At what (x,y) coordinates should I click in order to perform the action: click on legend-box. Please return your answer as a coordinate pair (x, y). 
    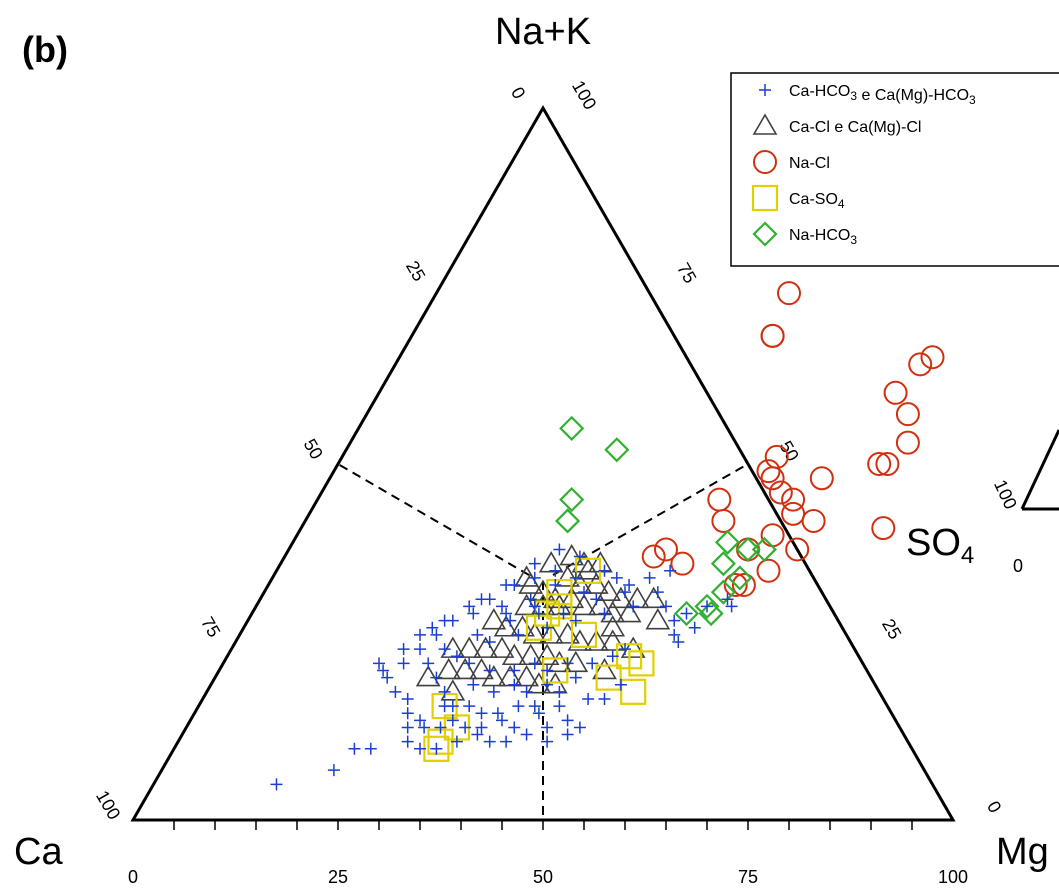
    Looking at the image, I should click on (894, 169).